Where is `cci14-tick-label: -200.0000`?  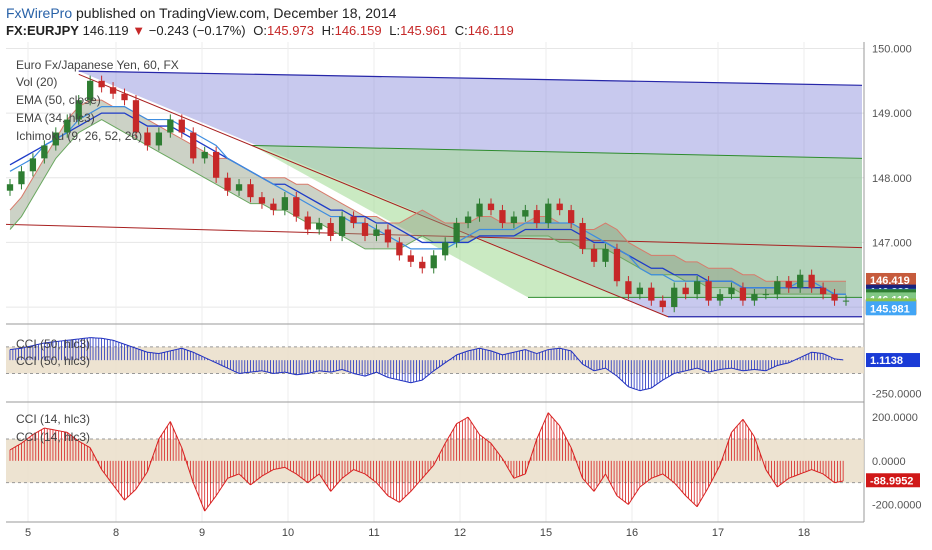
cci14-tick-label: -200.0000 is located at coordinates (897, 506).